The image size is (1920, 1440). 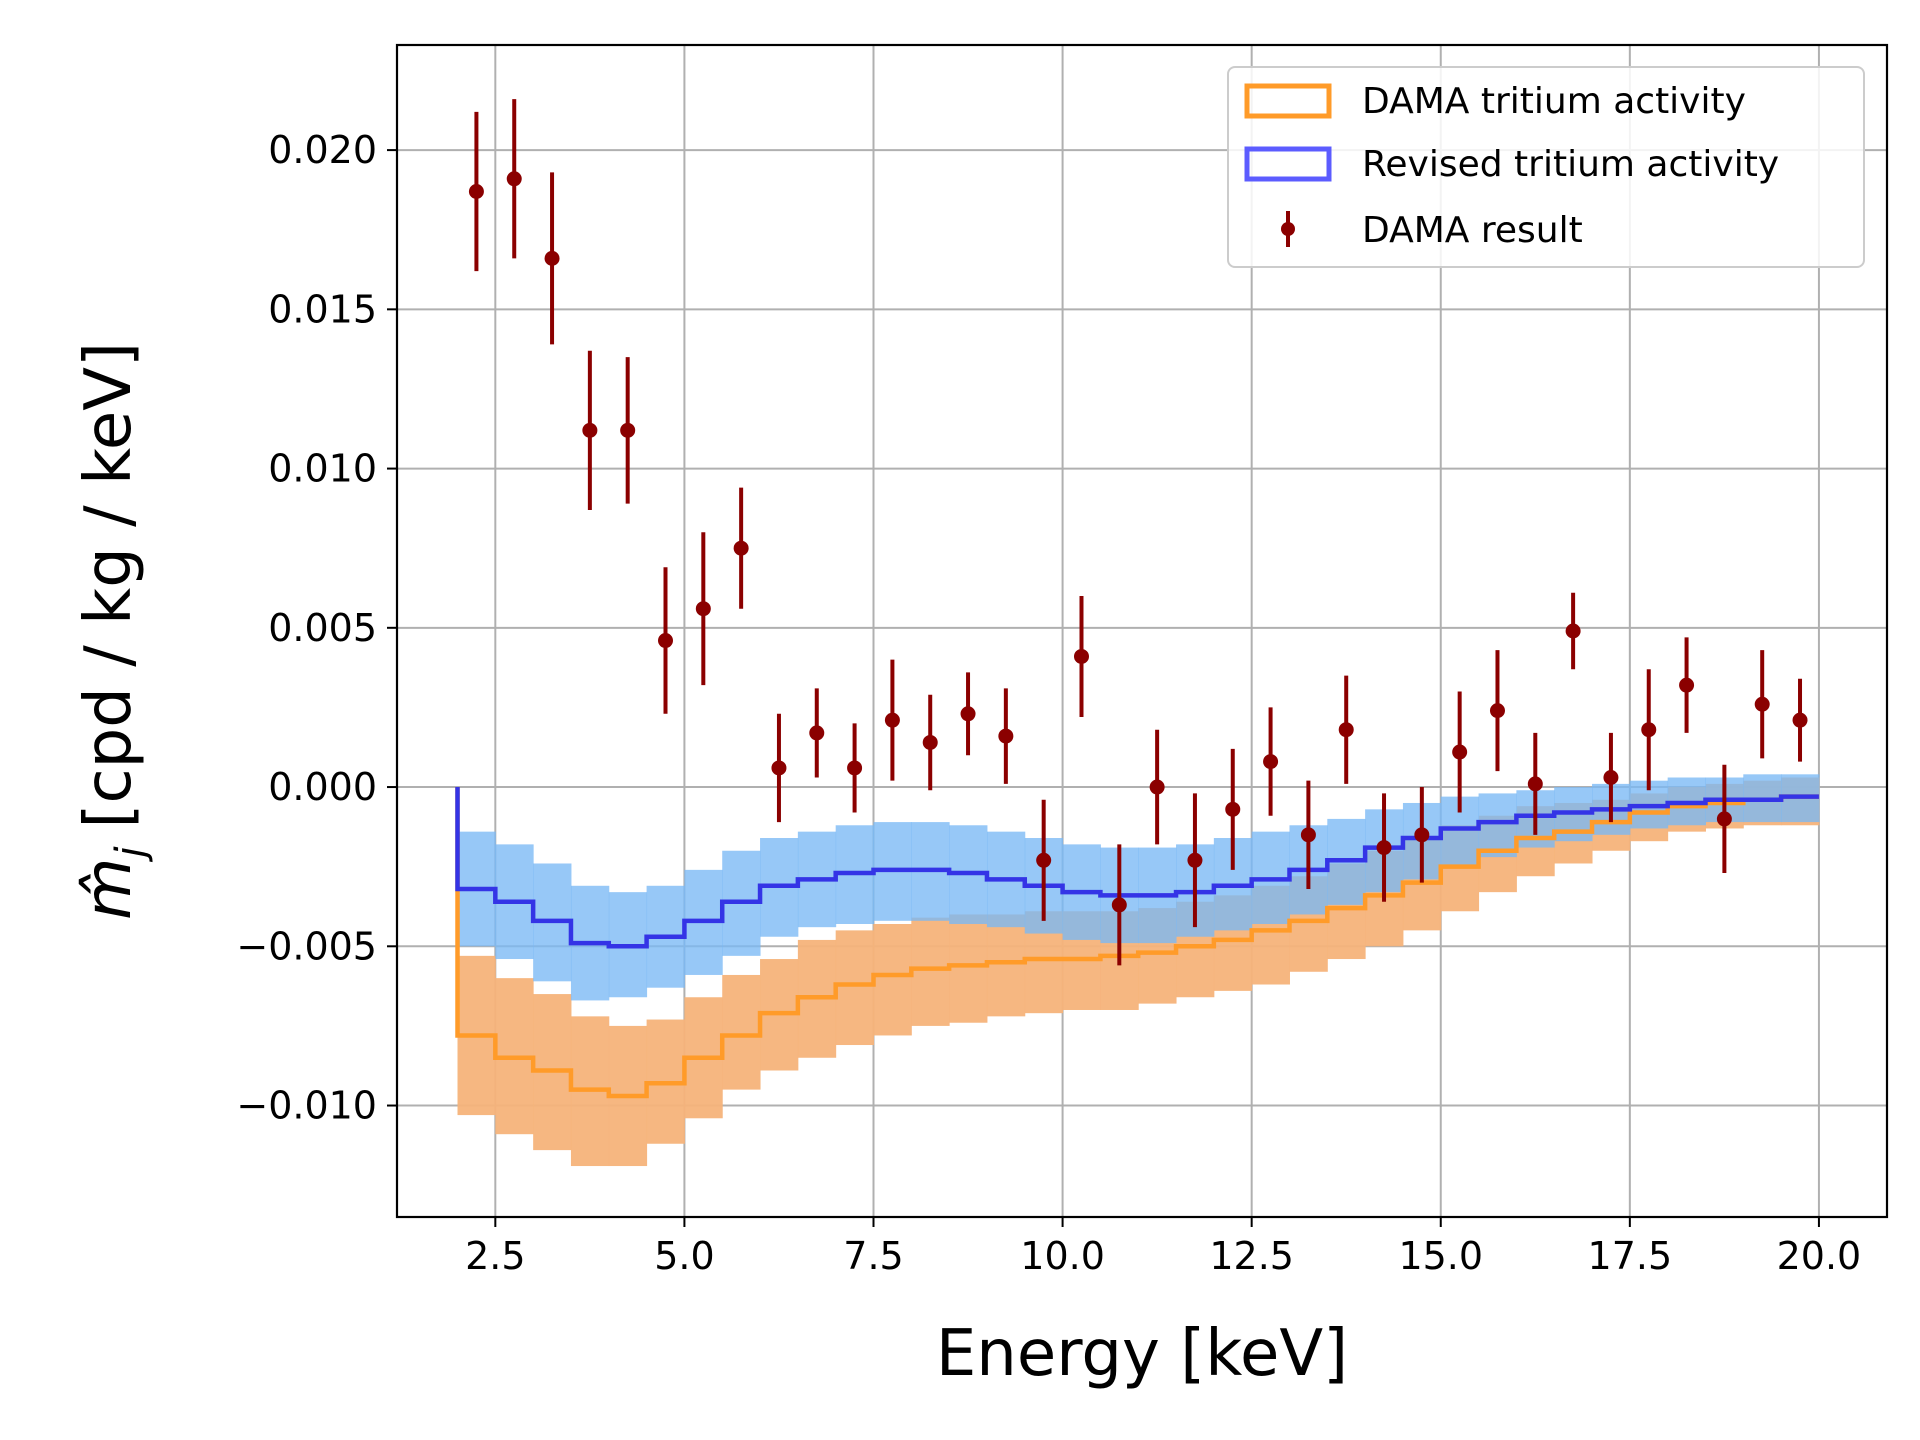 I want to click on y-tick-label: 0.020, so click(x=322, y=150).